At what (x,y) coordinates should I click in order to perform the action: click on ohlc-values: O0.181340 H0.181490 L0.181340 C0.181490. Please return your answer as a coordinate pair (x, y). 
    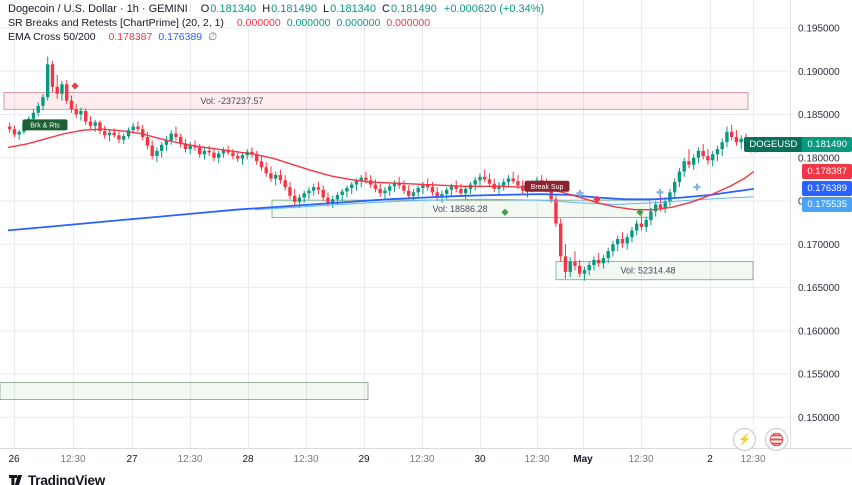
    Looking at the image, I should click on (316, 9).